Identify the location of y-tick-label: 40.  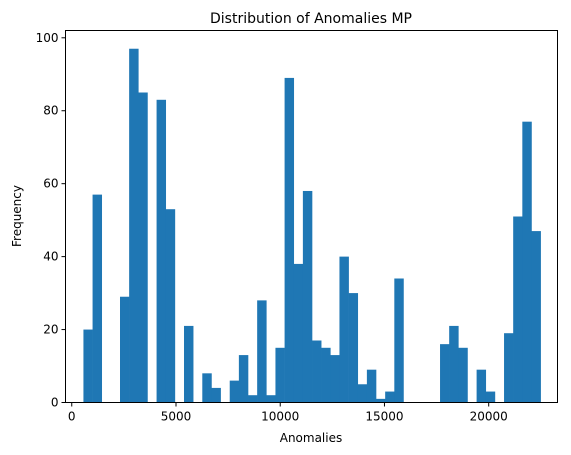
(50, 257).